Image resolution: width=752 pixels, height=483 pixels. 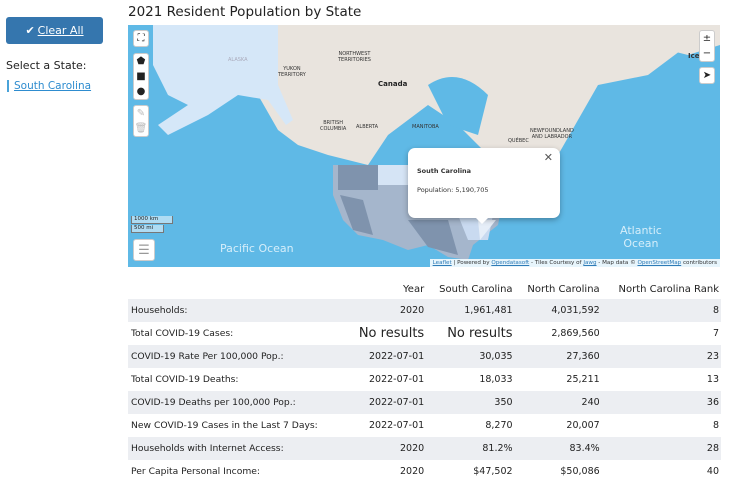 I want to click on rank-cell: 28, so click(x=661, y=448).